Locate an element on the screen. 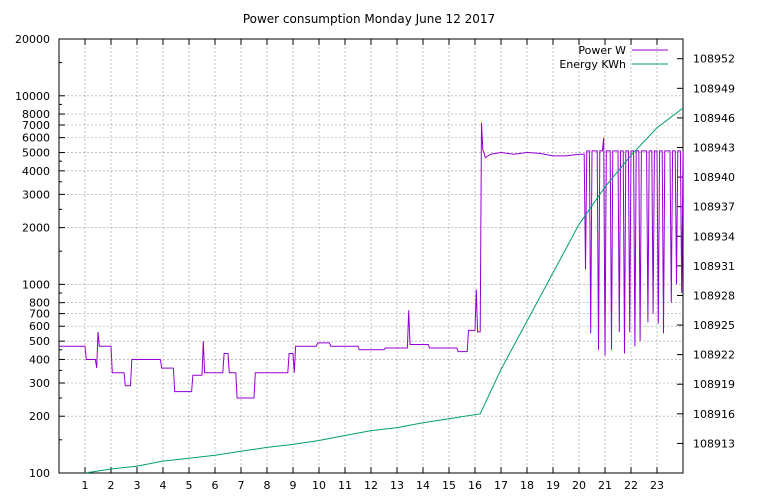  x-tick-label: 1 is located at coordinates (85, 485).